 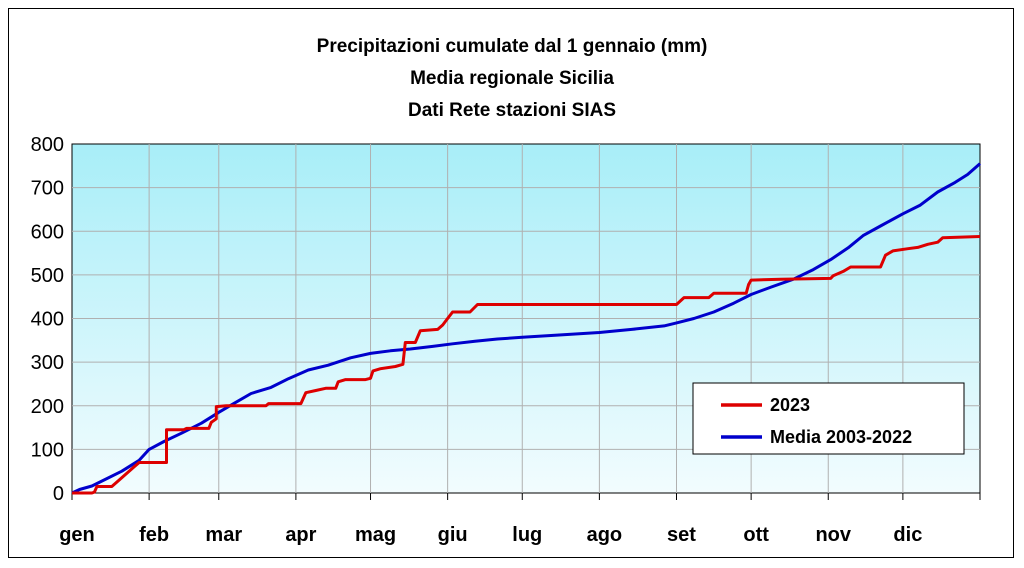 What do you see at coordinates (223, 535) in the screenshot?
I see `x-tick-label-mar: mar` at bounding box center [223, 535].